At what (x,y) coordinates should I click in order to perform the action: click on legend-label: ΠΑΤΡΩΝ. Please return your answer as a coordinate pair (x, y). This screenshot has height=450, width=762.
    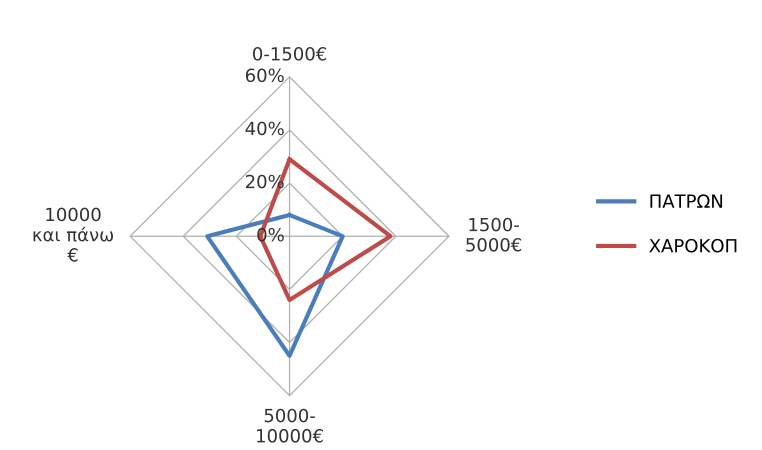
    Looking at the image, I should click on (686, 201).